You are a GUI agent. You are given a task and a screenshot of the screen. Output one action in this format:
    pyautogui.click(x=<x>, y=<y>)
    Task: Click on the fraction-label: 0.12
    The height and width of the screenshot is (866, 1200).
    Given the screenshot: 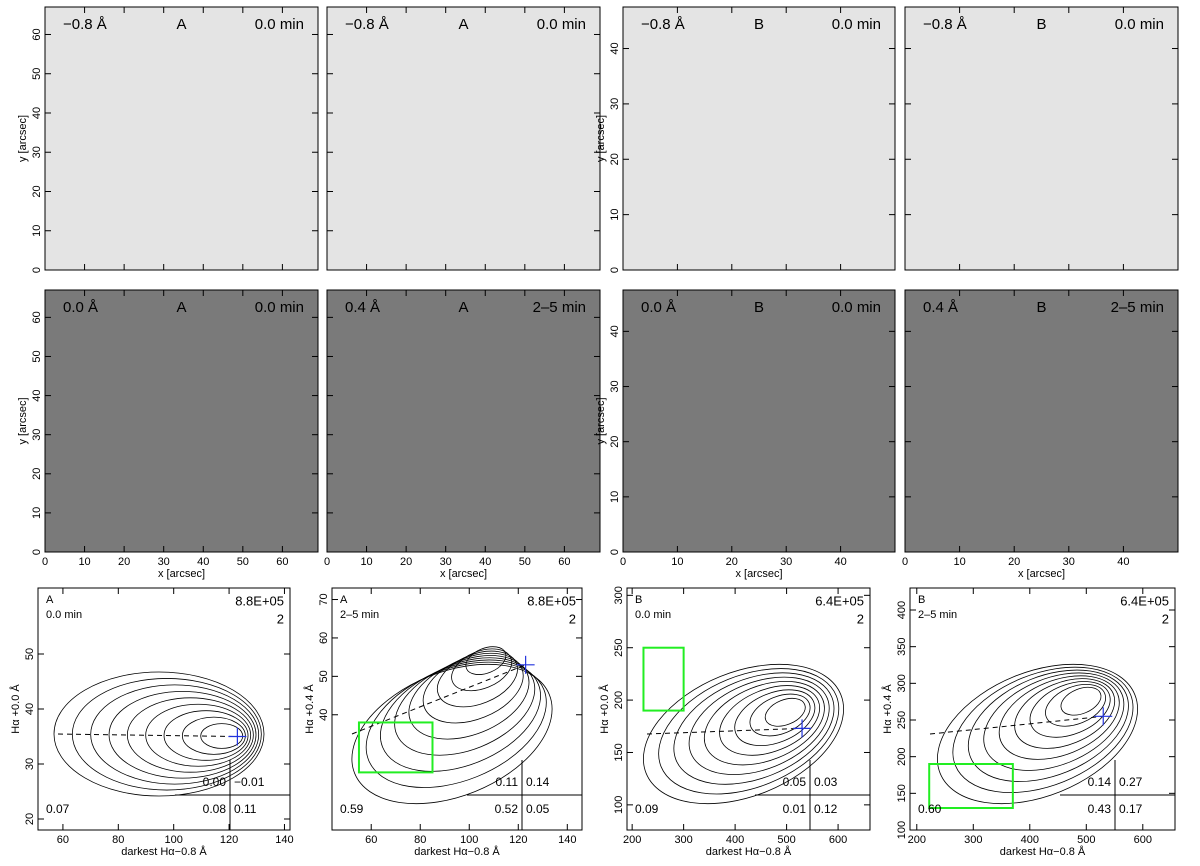 What is the action you would take?
    pyautogui.click(x=826, y=809)
    